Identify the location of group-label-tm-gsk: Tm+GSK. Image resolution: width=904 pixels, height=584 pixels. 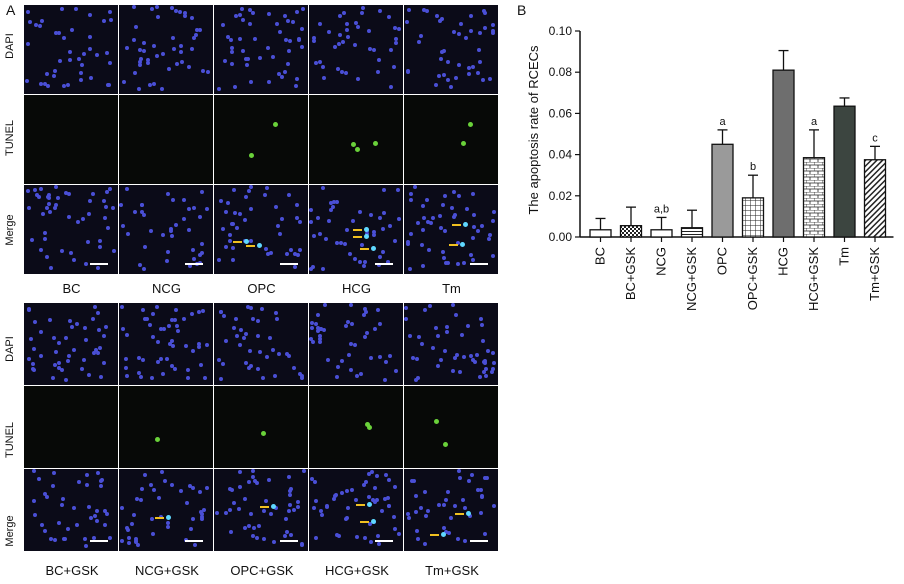
(452, 570).